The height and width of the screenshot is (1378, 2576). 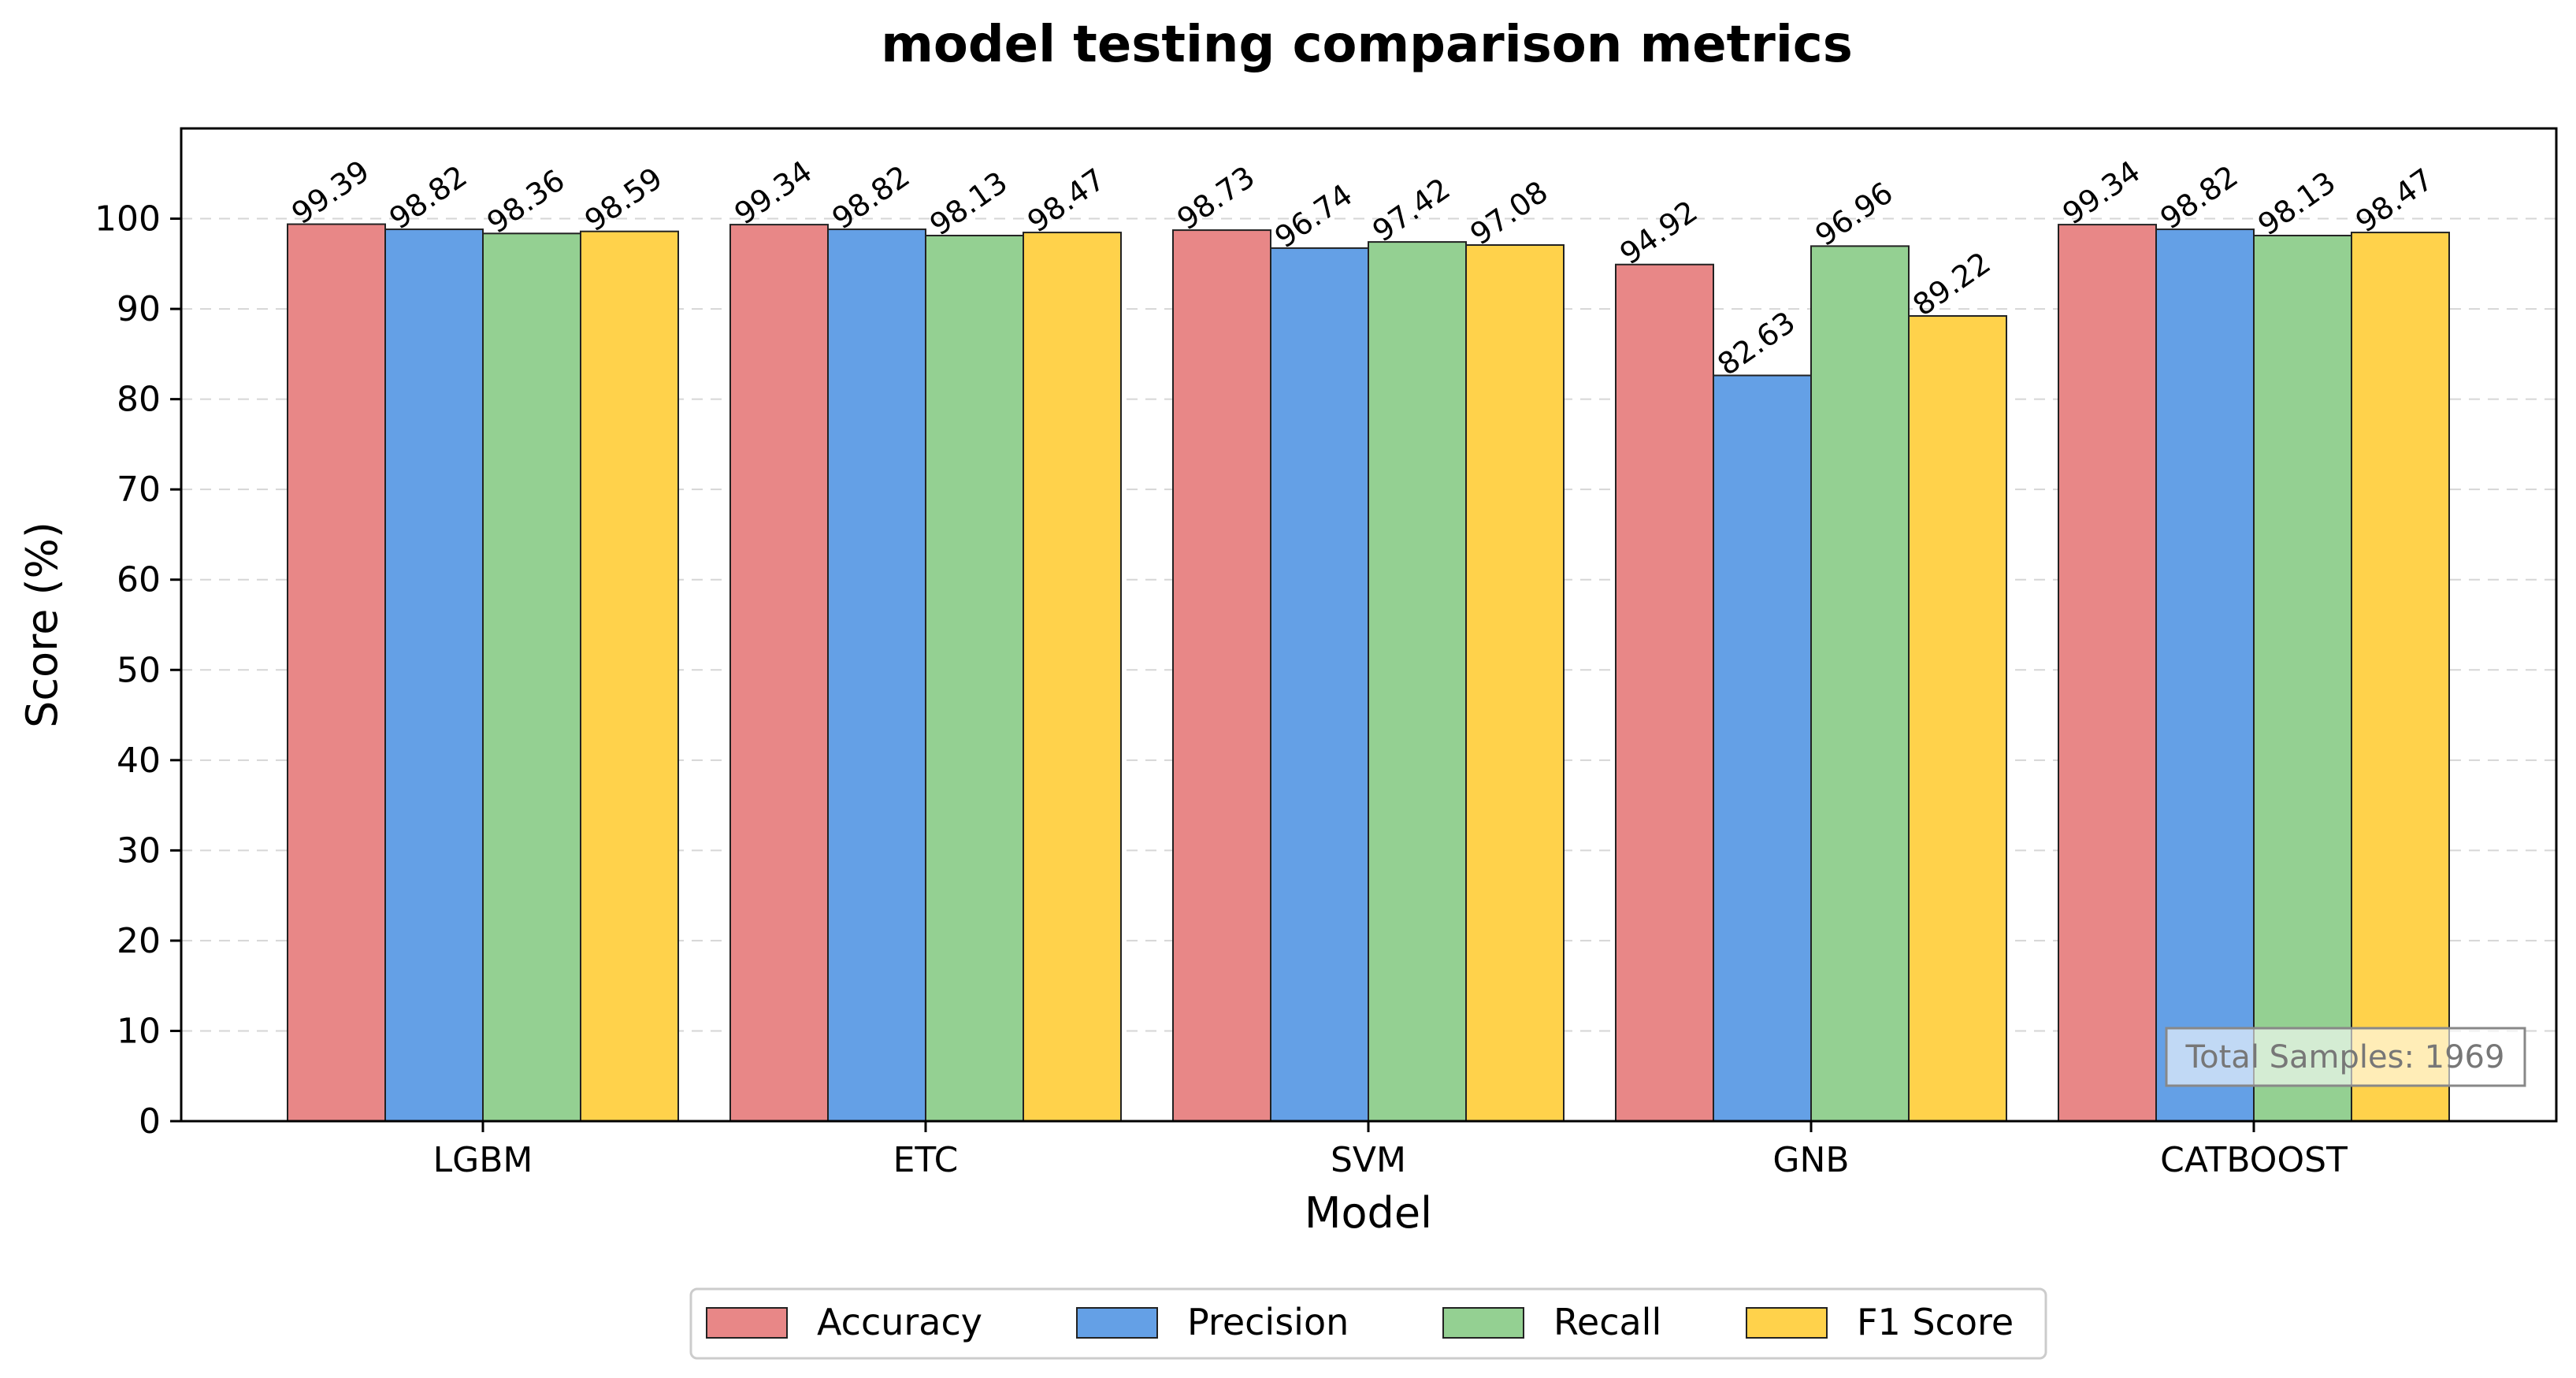 I want to click on legend-swatch-f1-score, so click(x=1787, y=1323).